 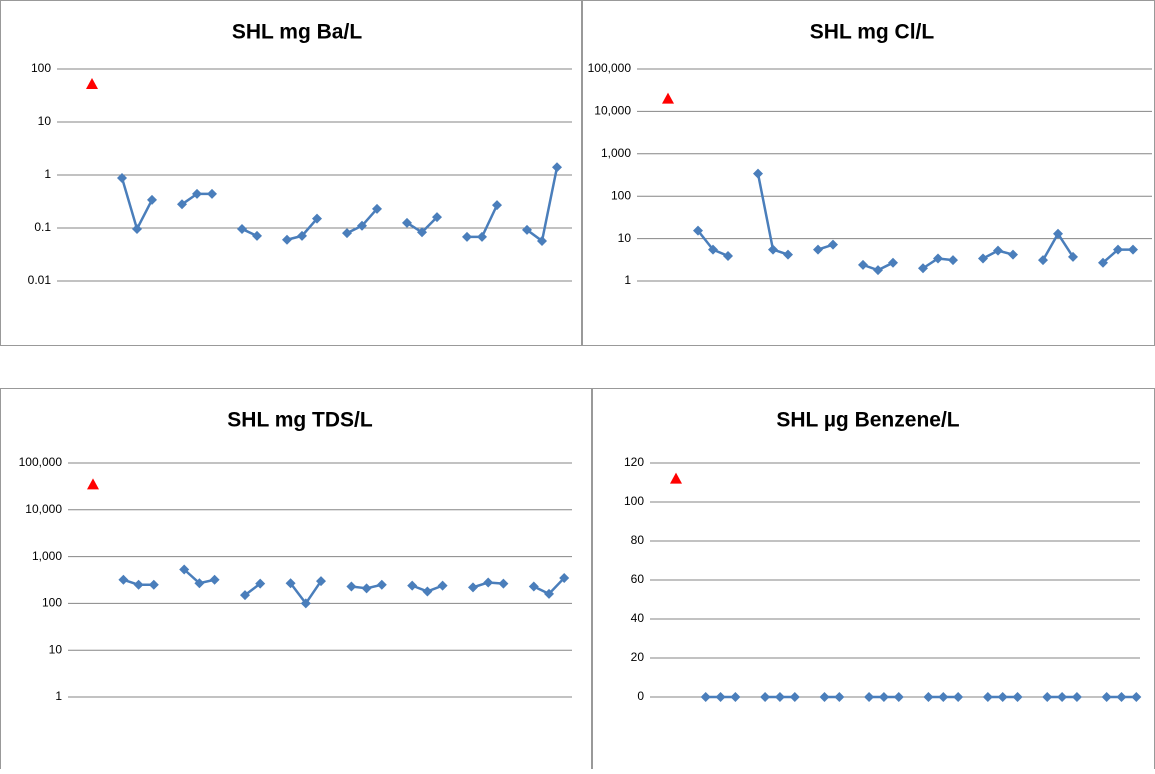 I want to click on y-tick-label: 60, so click(x=638, y=579).